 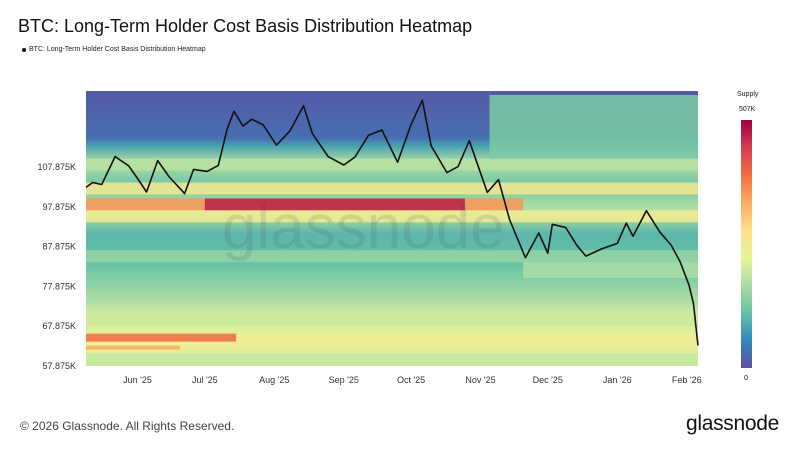 I want to click on copyright-text: © 2026 Glassnode. All Rights Reserved., so click(x=127, y=426).